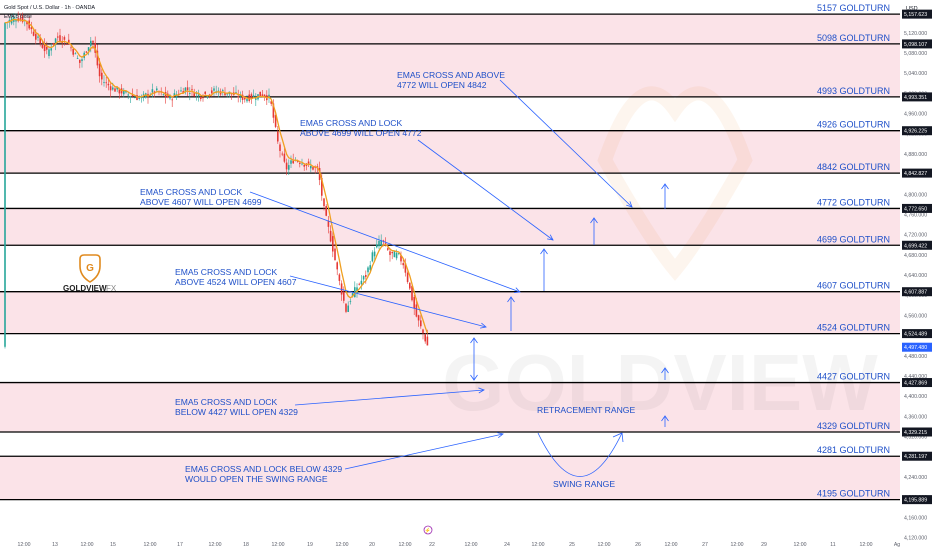 This screenshot has width=932, height=550. I want to click on logo-brand-name: GOLDVIEW, so click(85, 288).